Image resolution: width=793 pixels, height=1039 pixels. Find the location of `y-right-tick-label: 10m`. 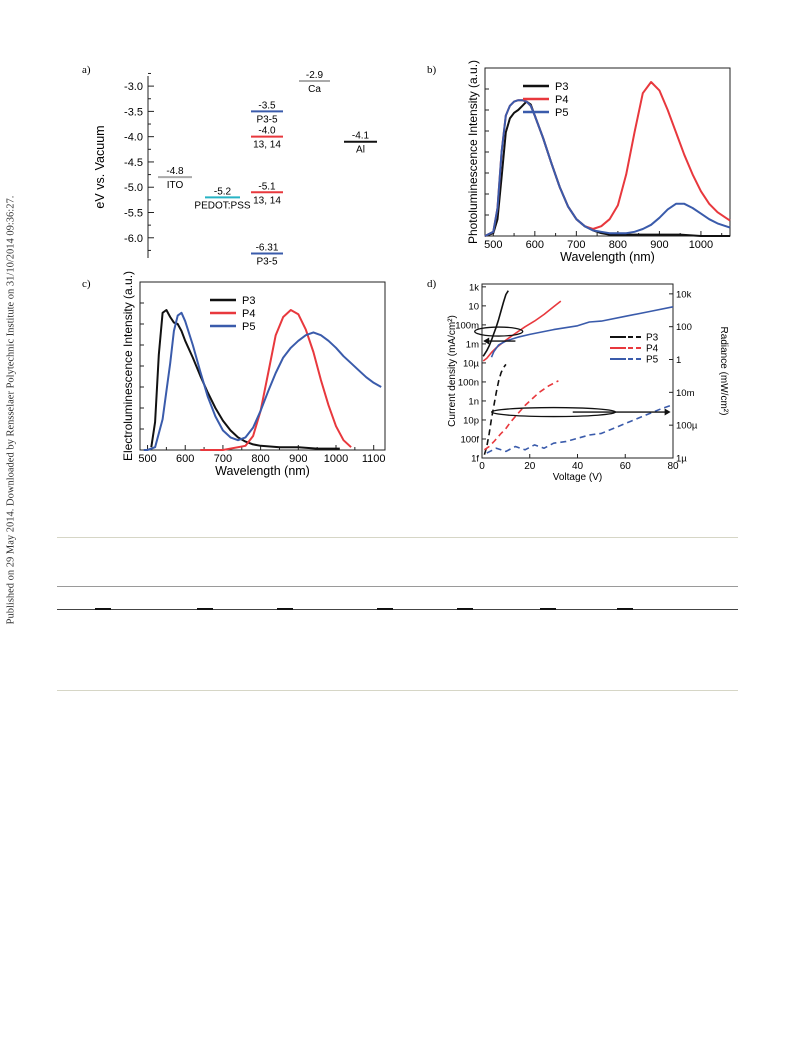

y-right-tick-label: 10m is located at coordinates (685, 393).